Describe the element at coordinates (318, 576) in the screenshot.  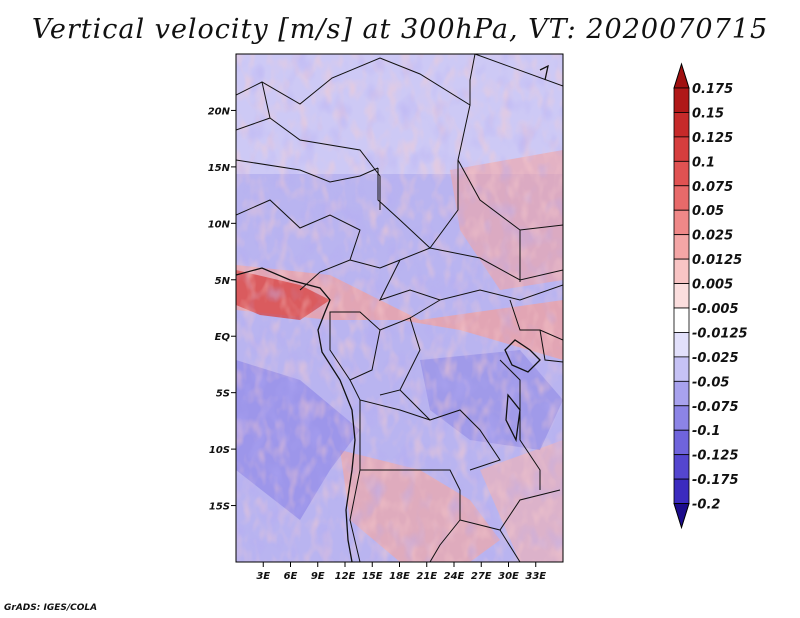
I see `lon-tick-label: 9E` at that location.